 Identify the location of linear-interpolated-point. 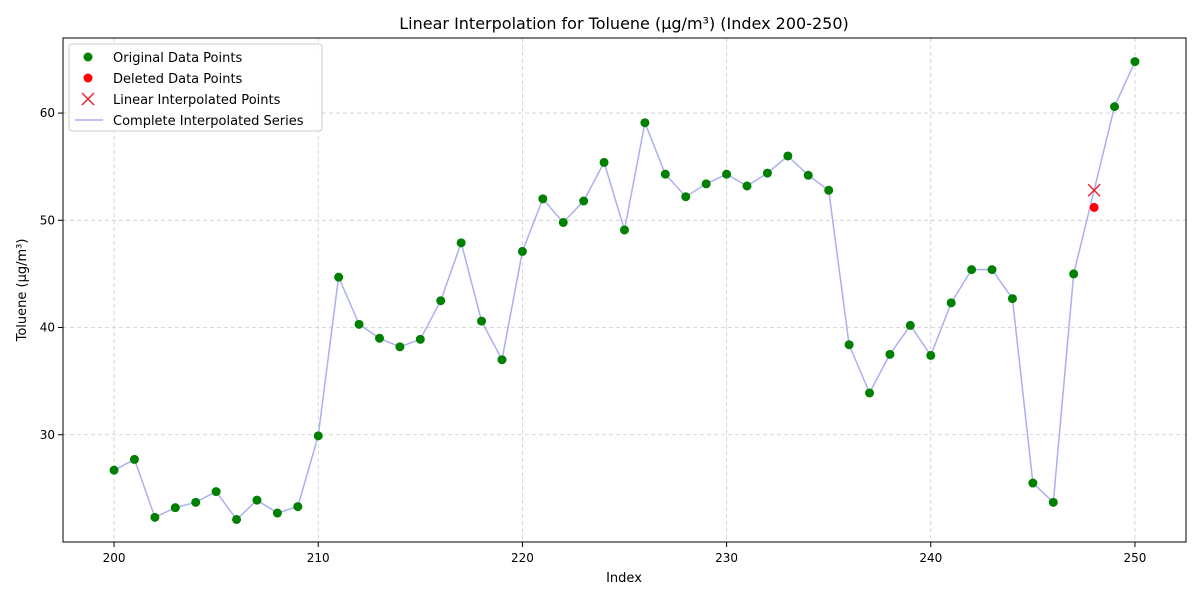
(1094, 190).